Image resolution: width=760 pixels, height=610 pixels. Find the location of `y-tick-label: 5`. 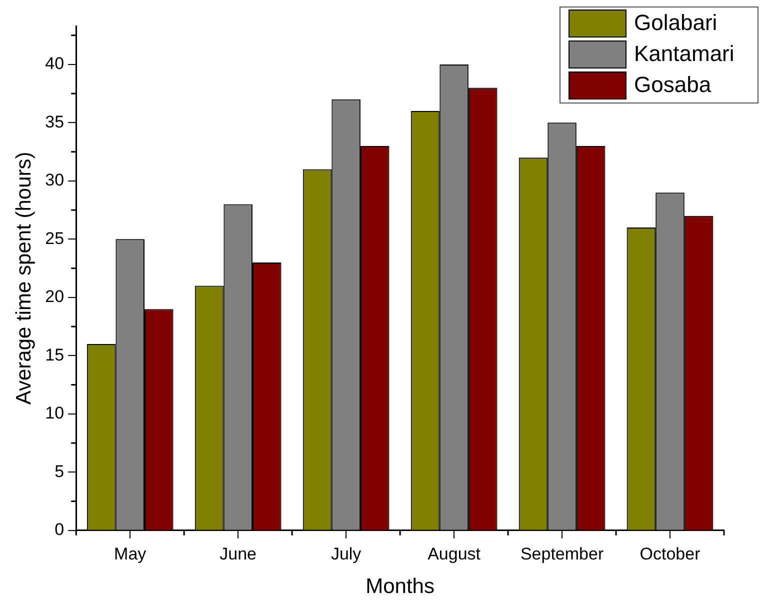

y-tick-label: 5 is located at coordinates (59, 471).